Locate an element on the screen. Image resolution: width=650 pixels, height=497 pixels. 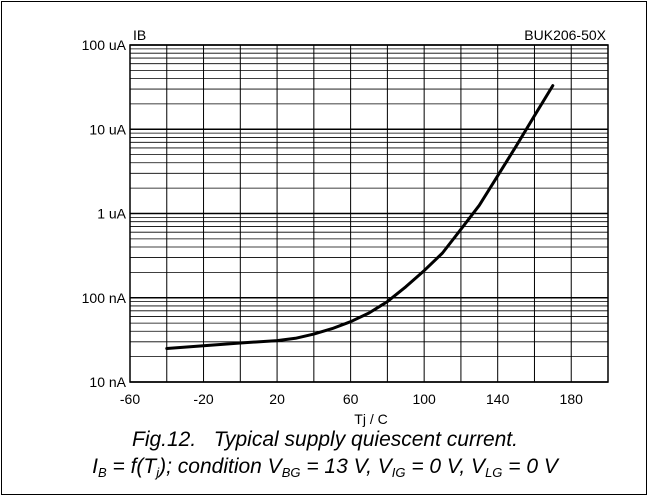
caption-condition: ); condition V is located at coordinates (220, 466).